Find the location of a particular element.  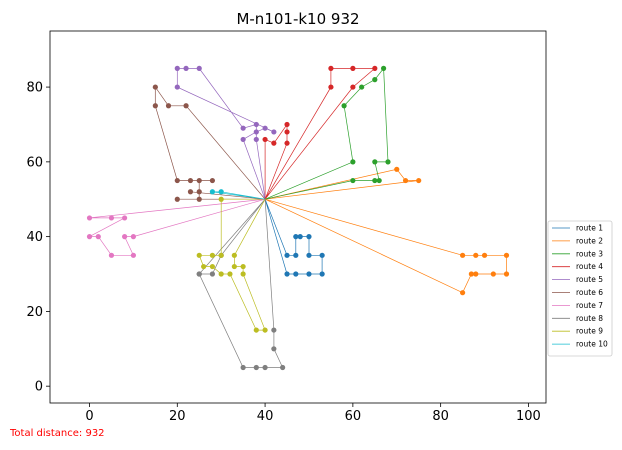

chart-title: M-n101-k10 932 is located at coordinates (297, 19).